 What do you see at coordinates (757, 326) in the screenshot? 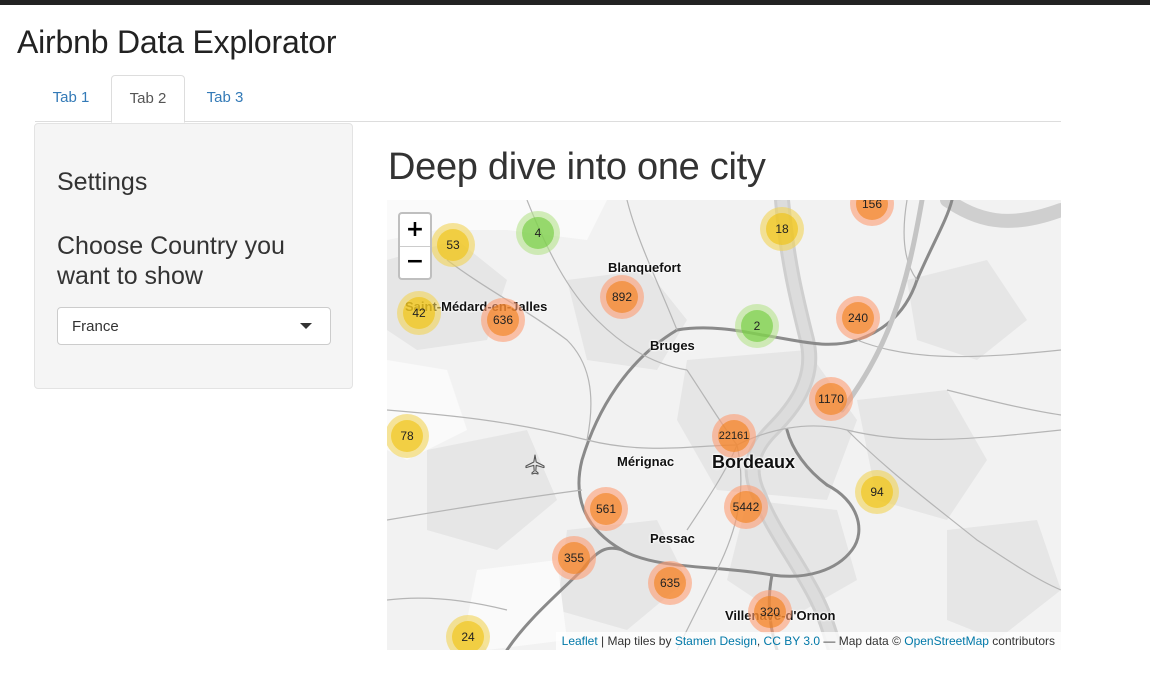
I see `cluster-marker: 2` at bounding box center [757, 326].